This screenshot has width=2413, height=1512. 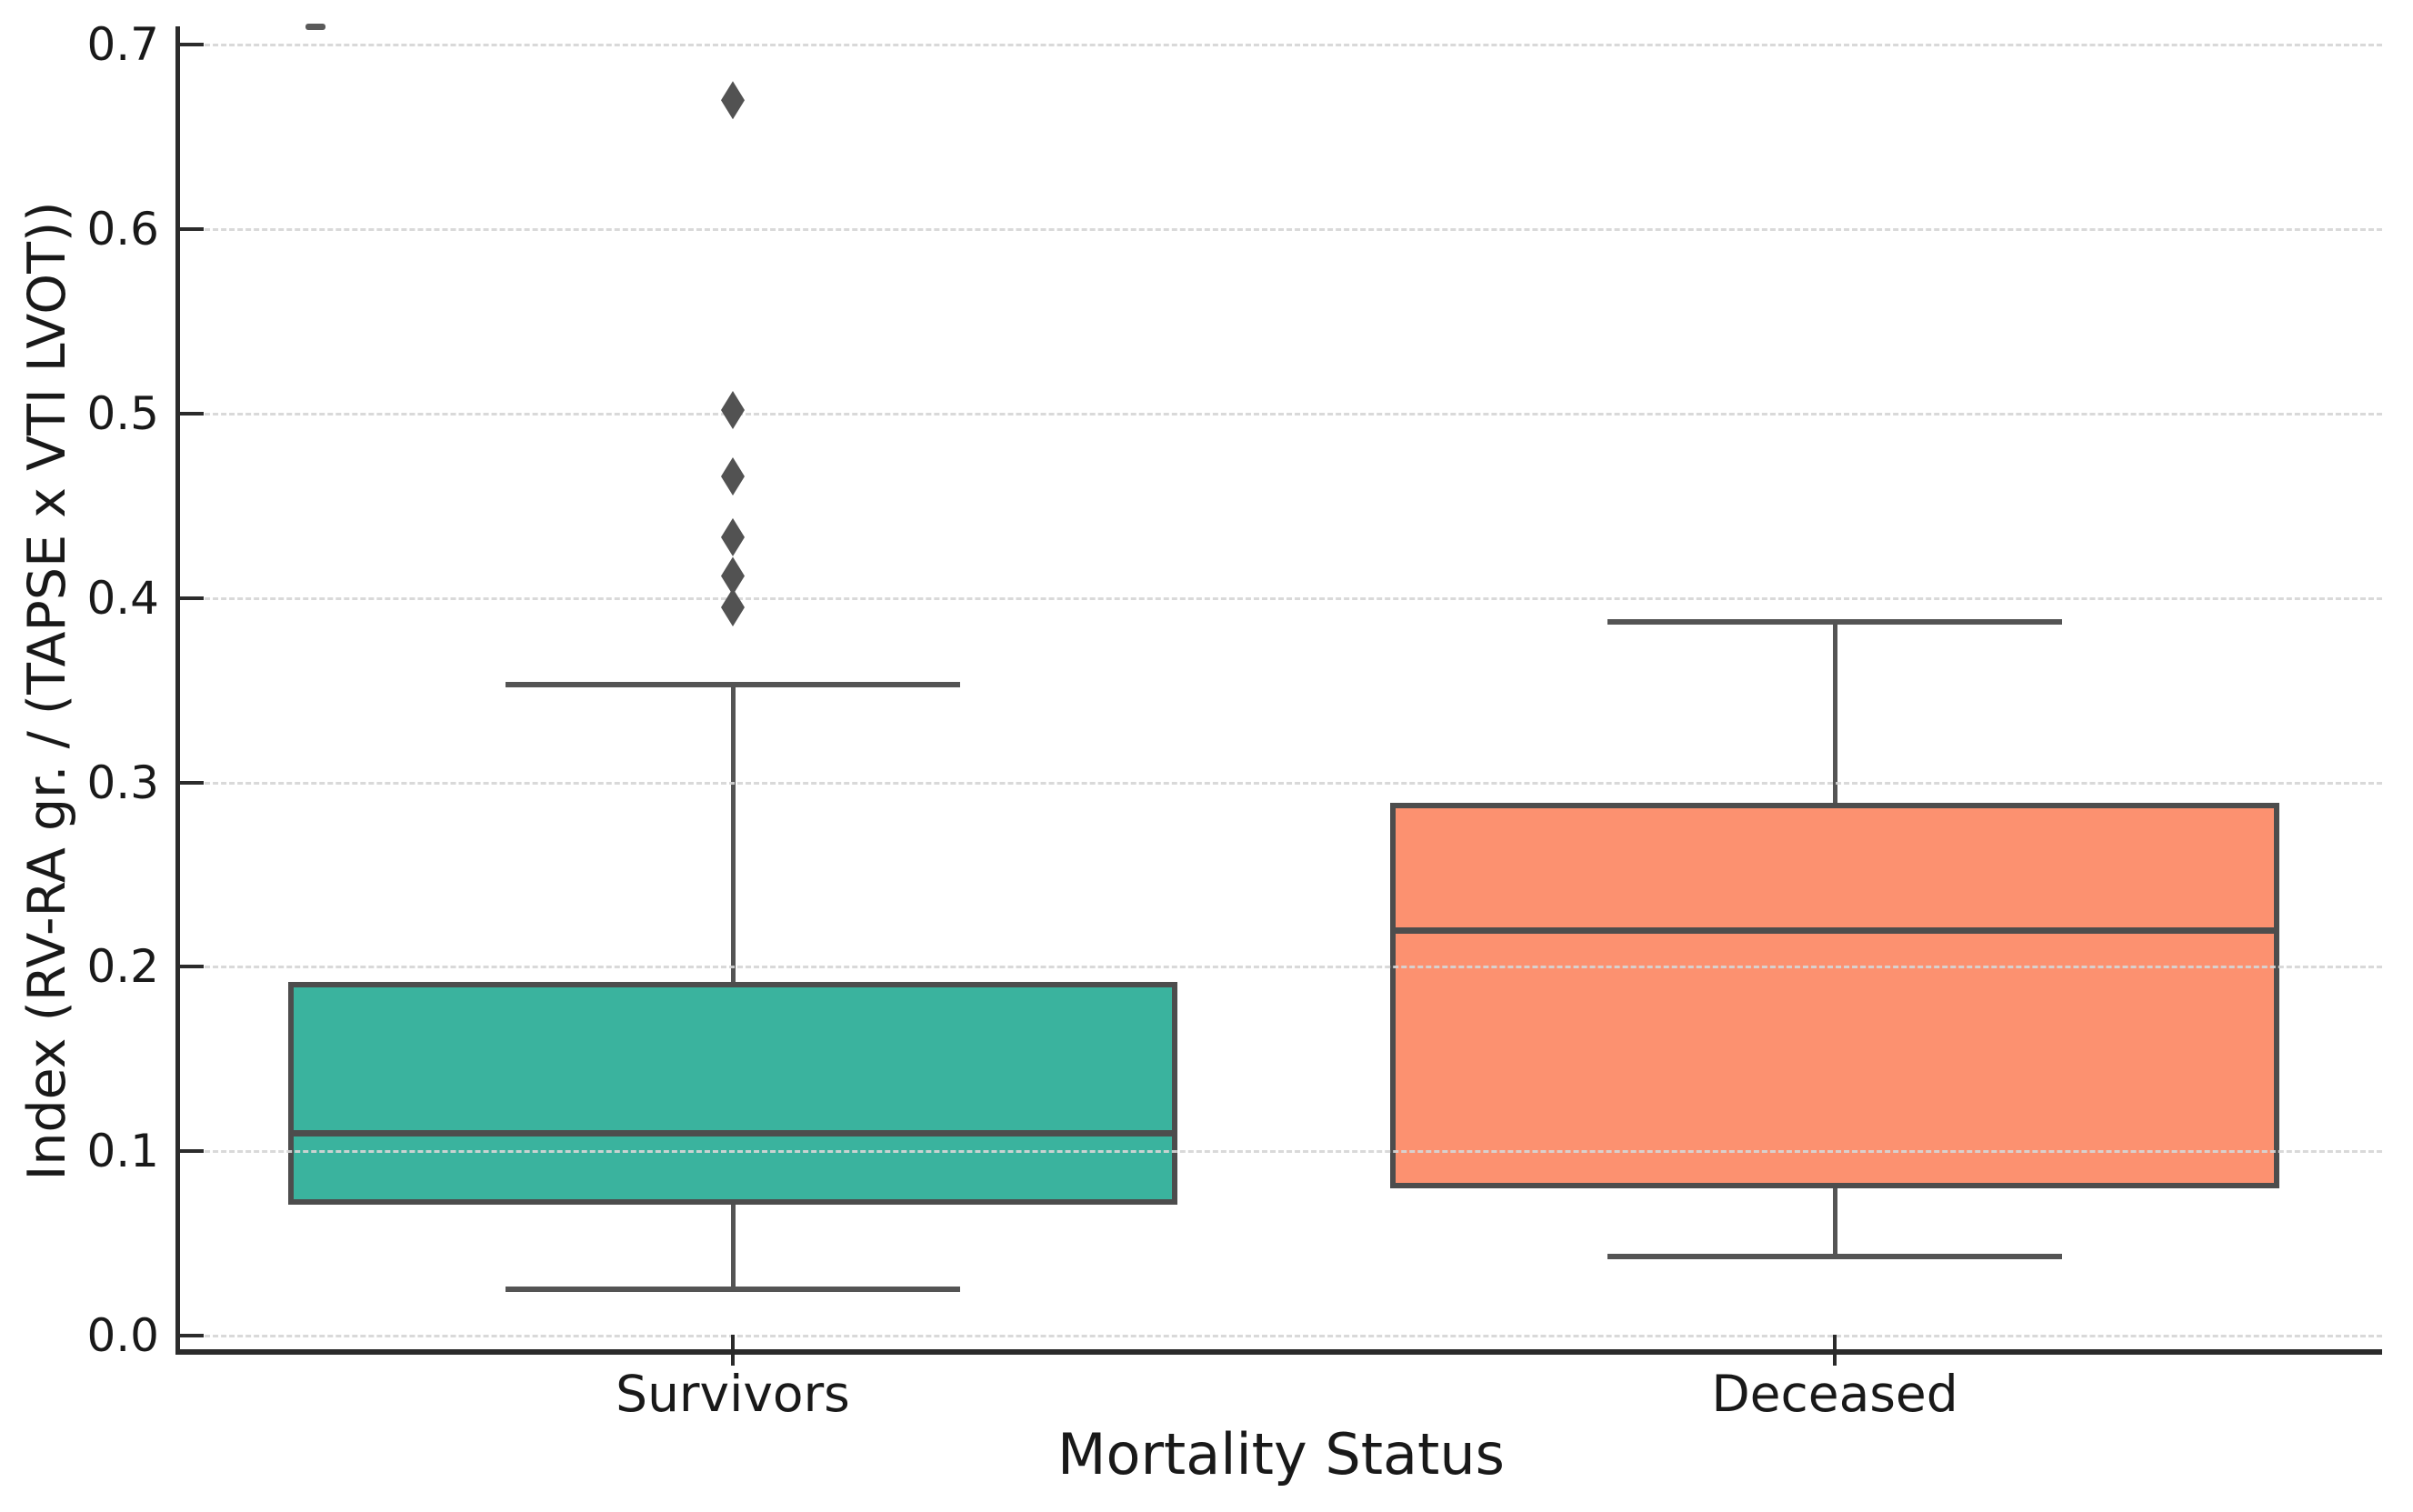 What do you see at coordinates (1281, 414) in the screenshot?
I see `gridline-0.5` at bounding box center [1281, 414].